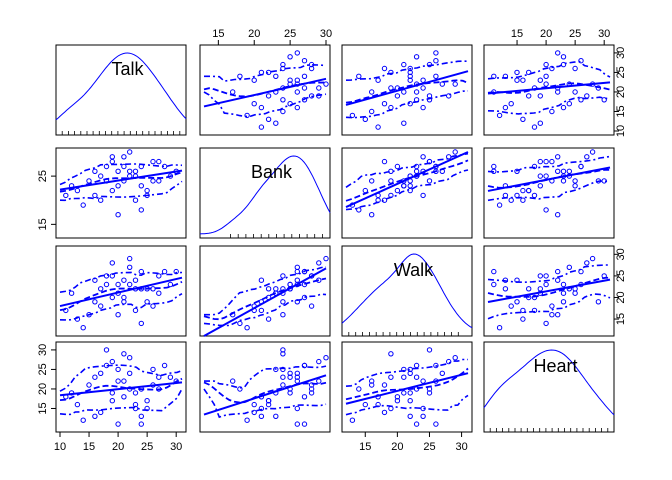 This screenshot has height=480, width=672. I want to click on smoother-up-bank-walk, so click(407, 170).